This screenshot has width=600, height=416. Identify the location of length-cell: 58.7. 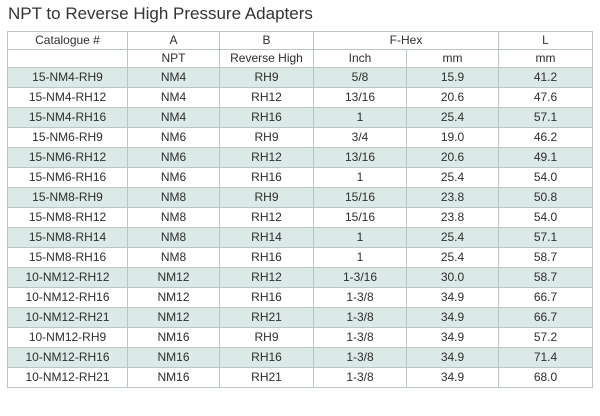
(546, 257).